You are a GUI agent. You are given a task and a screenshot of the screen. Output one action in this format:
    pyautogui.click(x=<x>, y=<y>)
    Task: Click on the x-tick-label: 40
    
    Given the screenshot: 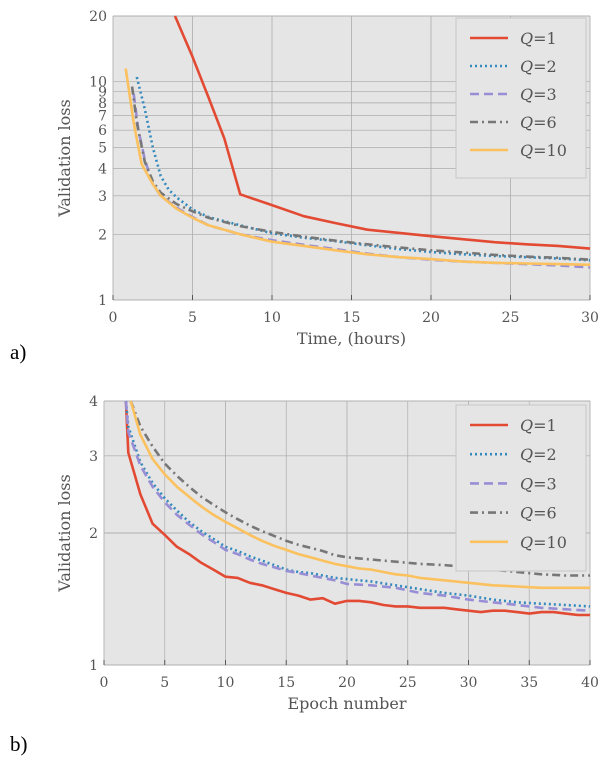 What is the action you would take?
    pyautogui.click(x=590, y=683)
    